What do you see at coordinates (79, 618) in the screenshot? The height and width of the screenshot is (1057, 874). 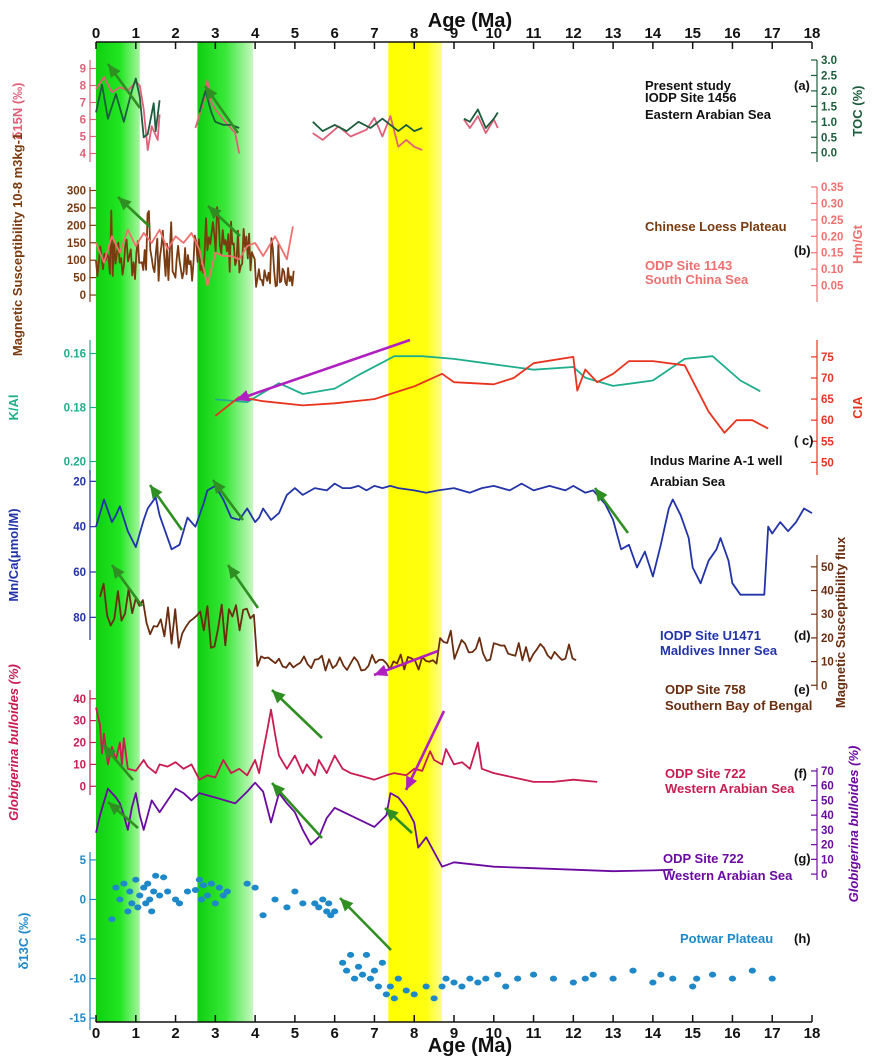 I see `left-y-tick-label: 80` at bounding box center [79, 618].